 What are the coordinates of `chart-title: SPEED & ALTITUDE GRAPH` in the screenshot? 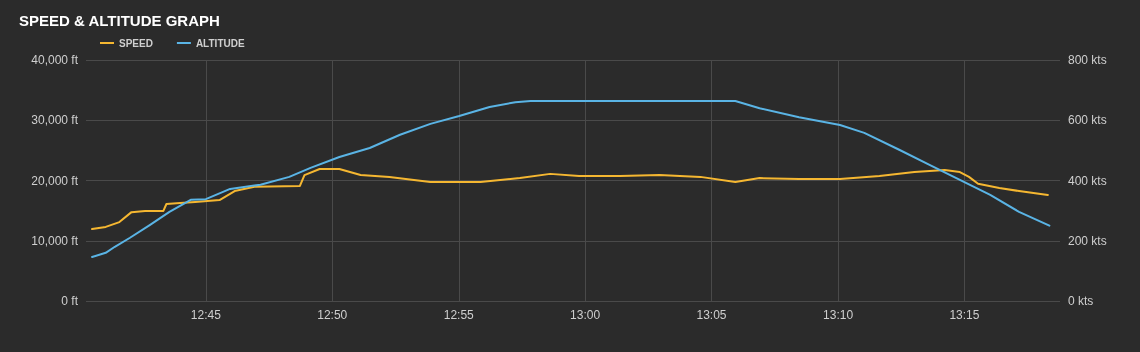 It's located at (119, 20).